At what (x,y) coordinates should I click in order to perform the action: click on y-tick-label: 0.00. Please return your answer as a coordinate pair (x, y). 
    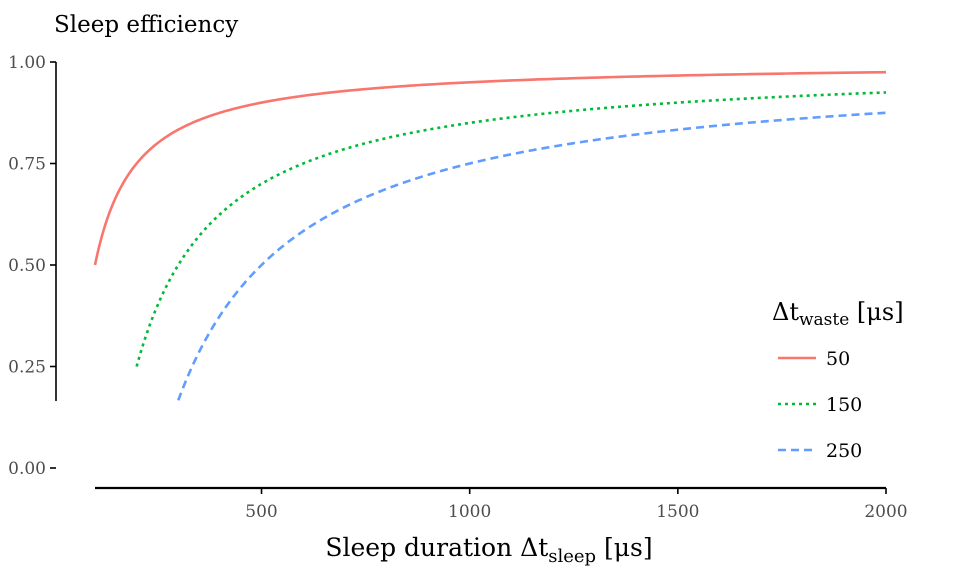
    Looking at the image, I should click on (27, 469).